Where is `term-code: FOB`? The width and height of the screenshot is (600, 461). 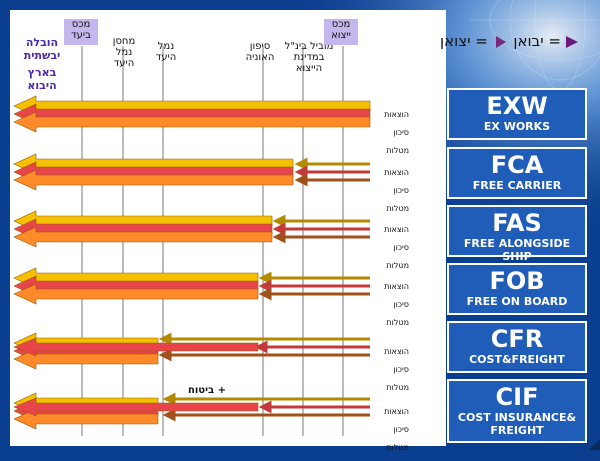 term-code: FOB is located at coordinates (517, 281).